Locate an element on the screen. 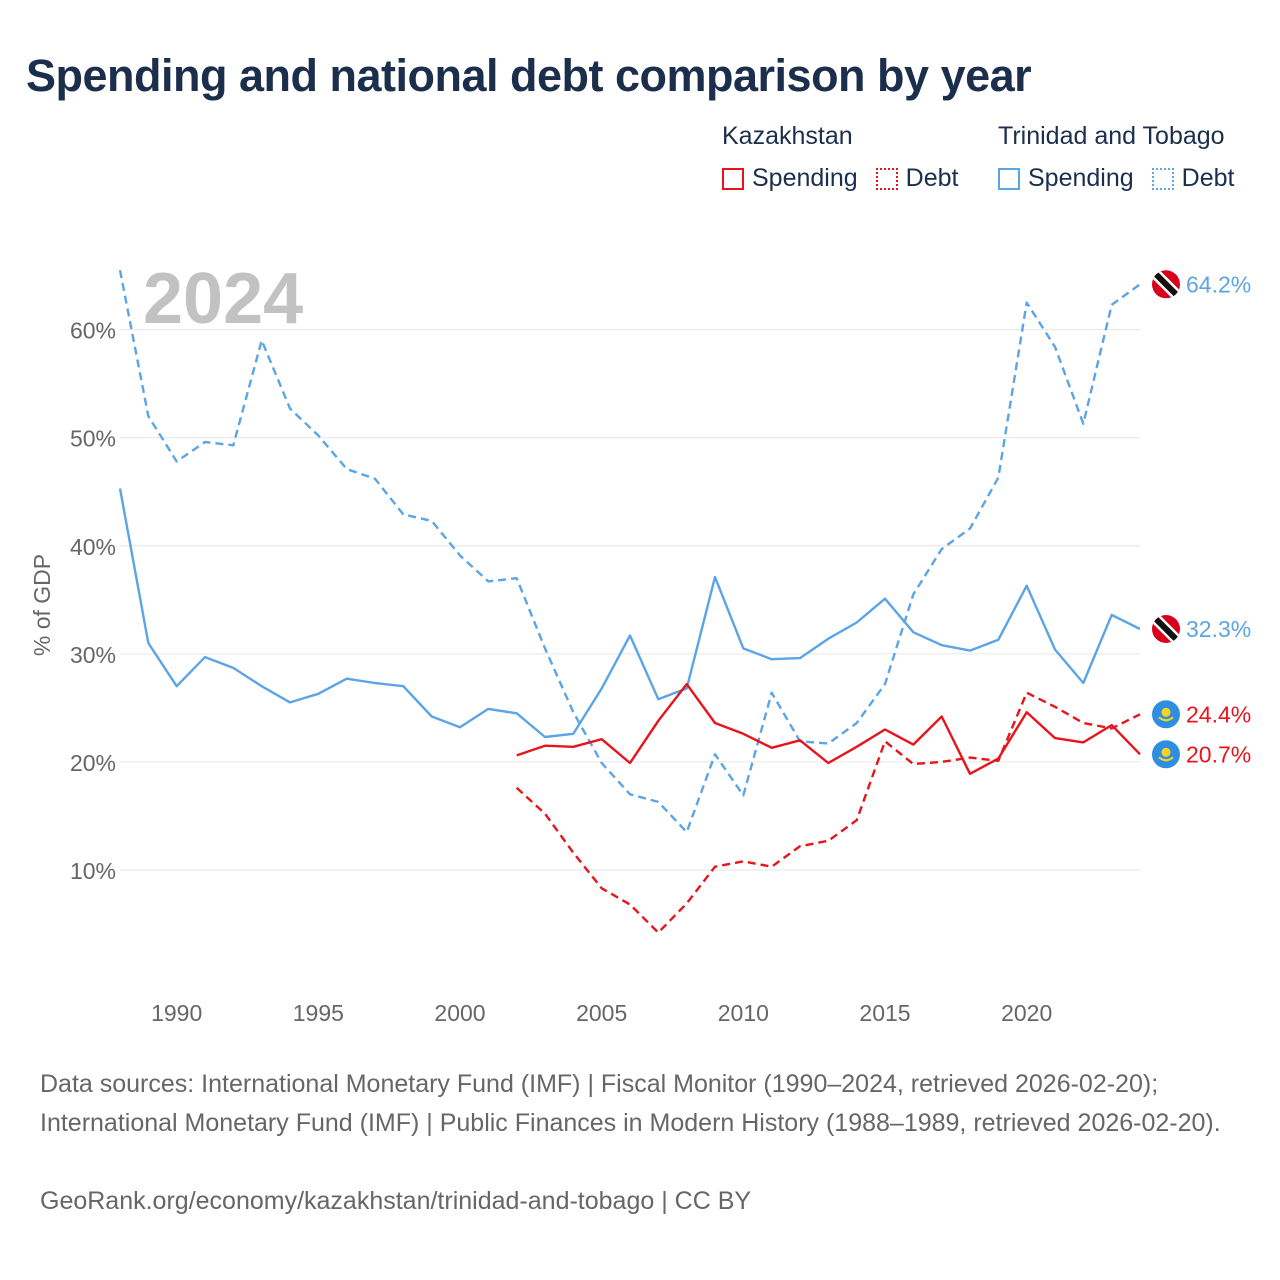 The image size is (1280, 1280). x-tick-label: 1990 is located at coordinates (176, 1013).